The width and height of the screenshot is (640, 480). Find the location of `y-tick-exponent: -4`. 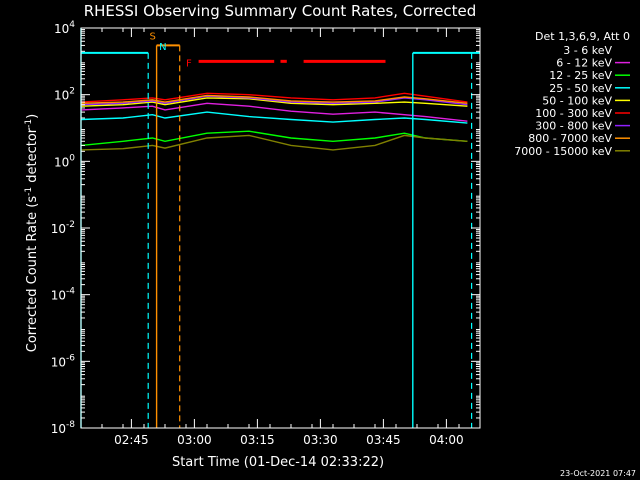

y-tick-exponent: -4 is located at coordinates (70, 292).